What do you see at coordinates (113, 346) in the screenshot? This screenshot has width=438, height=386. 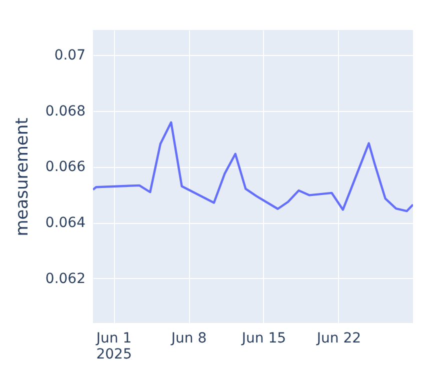 I see `x-tick-label: Jun 1 2025` at bounding box center [113, 346].